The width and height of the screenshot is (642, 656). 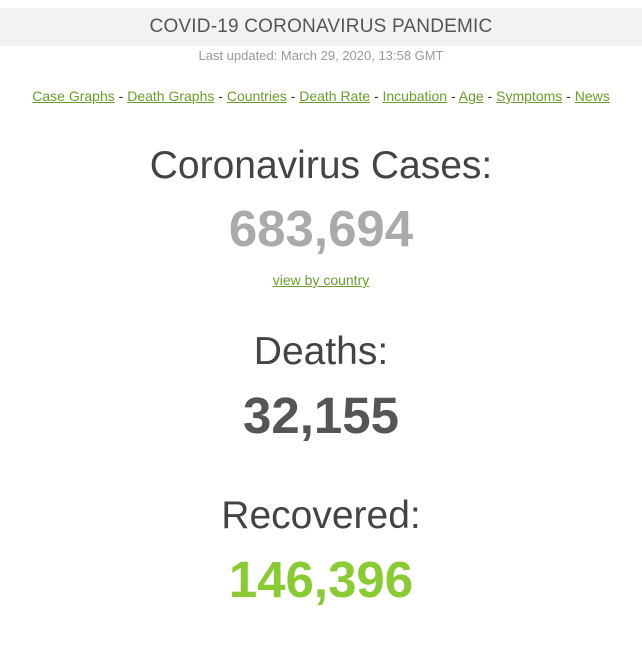 What do you see at coordinates (592, 96) in the screenshot?
I see `nav-link-news: News` at bounding box center [592, 96].